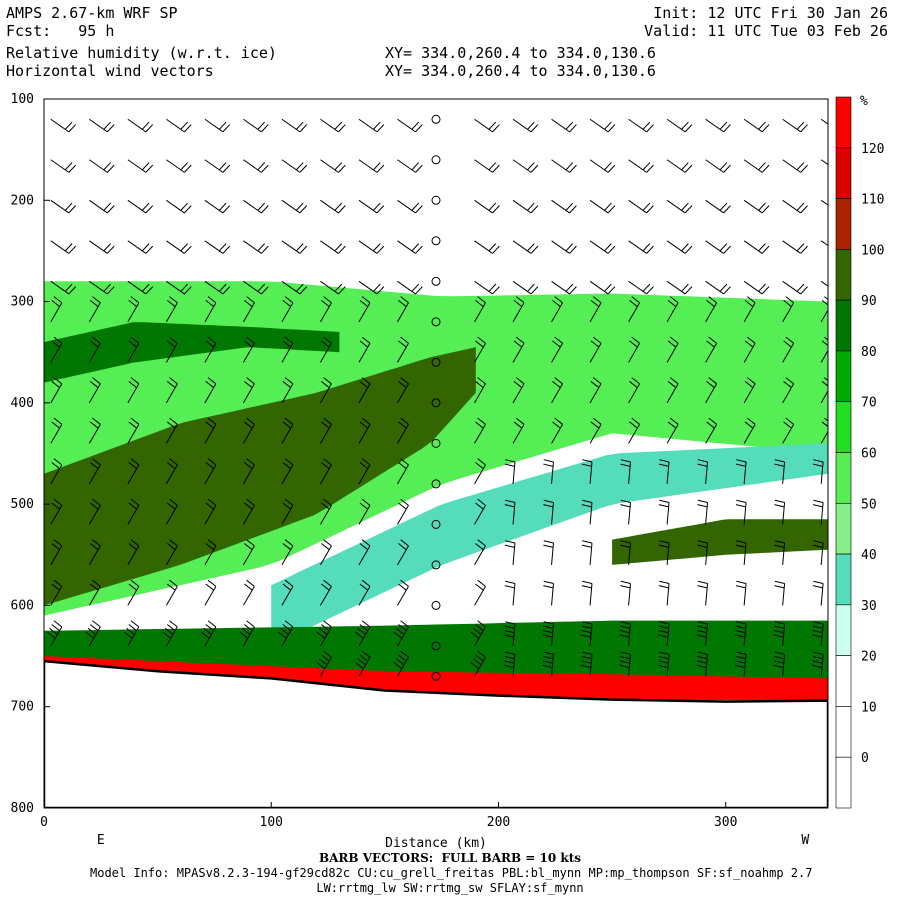  What do you see at coordinates (520, 71) in the screenshot?
I see `xy-range-2: XY= 334.0,260.4 to 334.0,130.6` at bounding box center [520, 71].